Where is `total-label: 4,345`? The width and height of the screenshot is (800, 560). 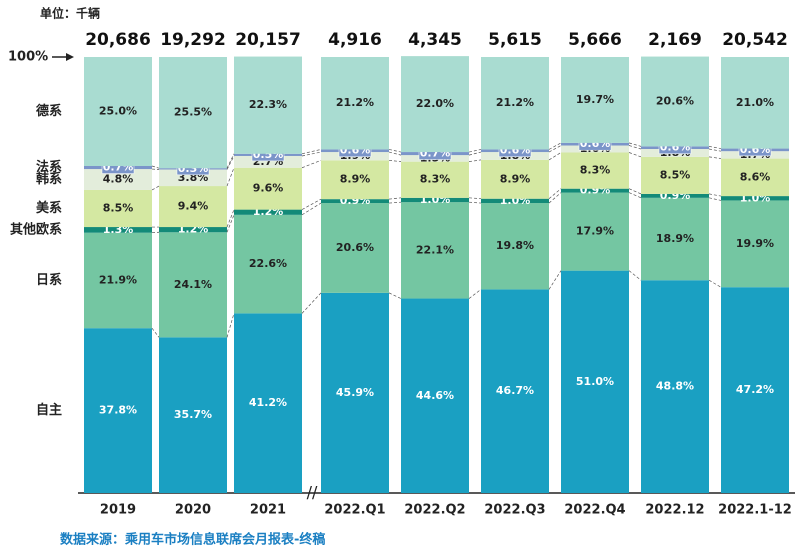 total-label: 4,345 is located at coordinates (435, 40).